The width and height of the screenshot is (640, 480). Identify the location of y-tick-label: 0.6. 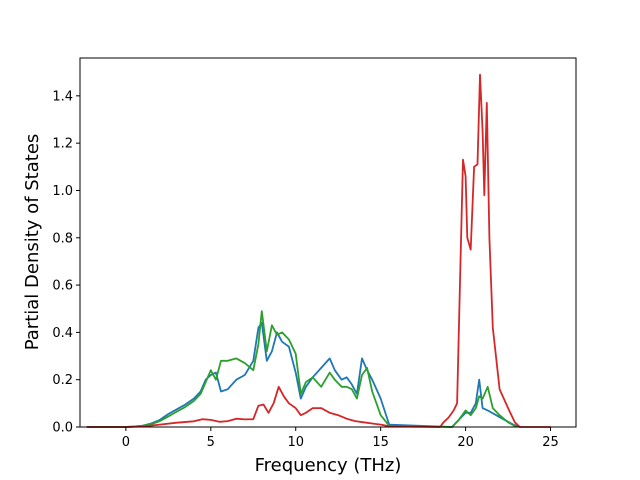
(62, 286).